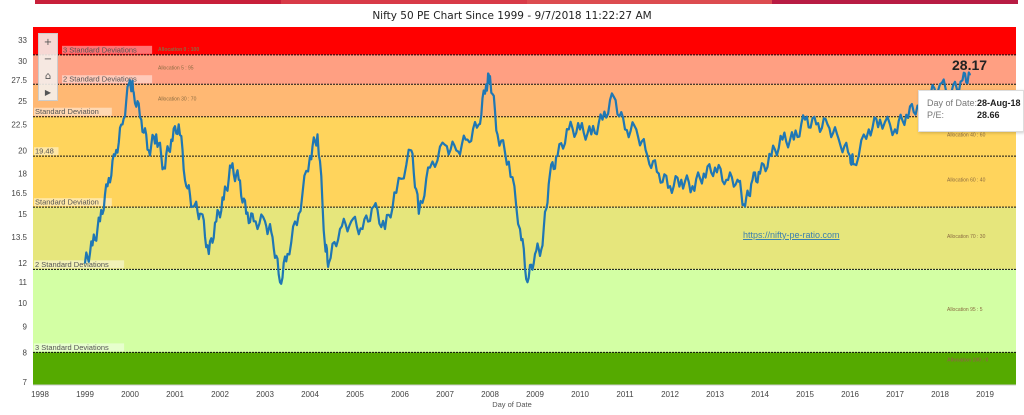 The image size is (1024, 415). I want to click on x-tick-label: 2002, so click(220, 394).